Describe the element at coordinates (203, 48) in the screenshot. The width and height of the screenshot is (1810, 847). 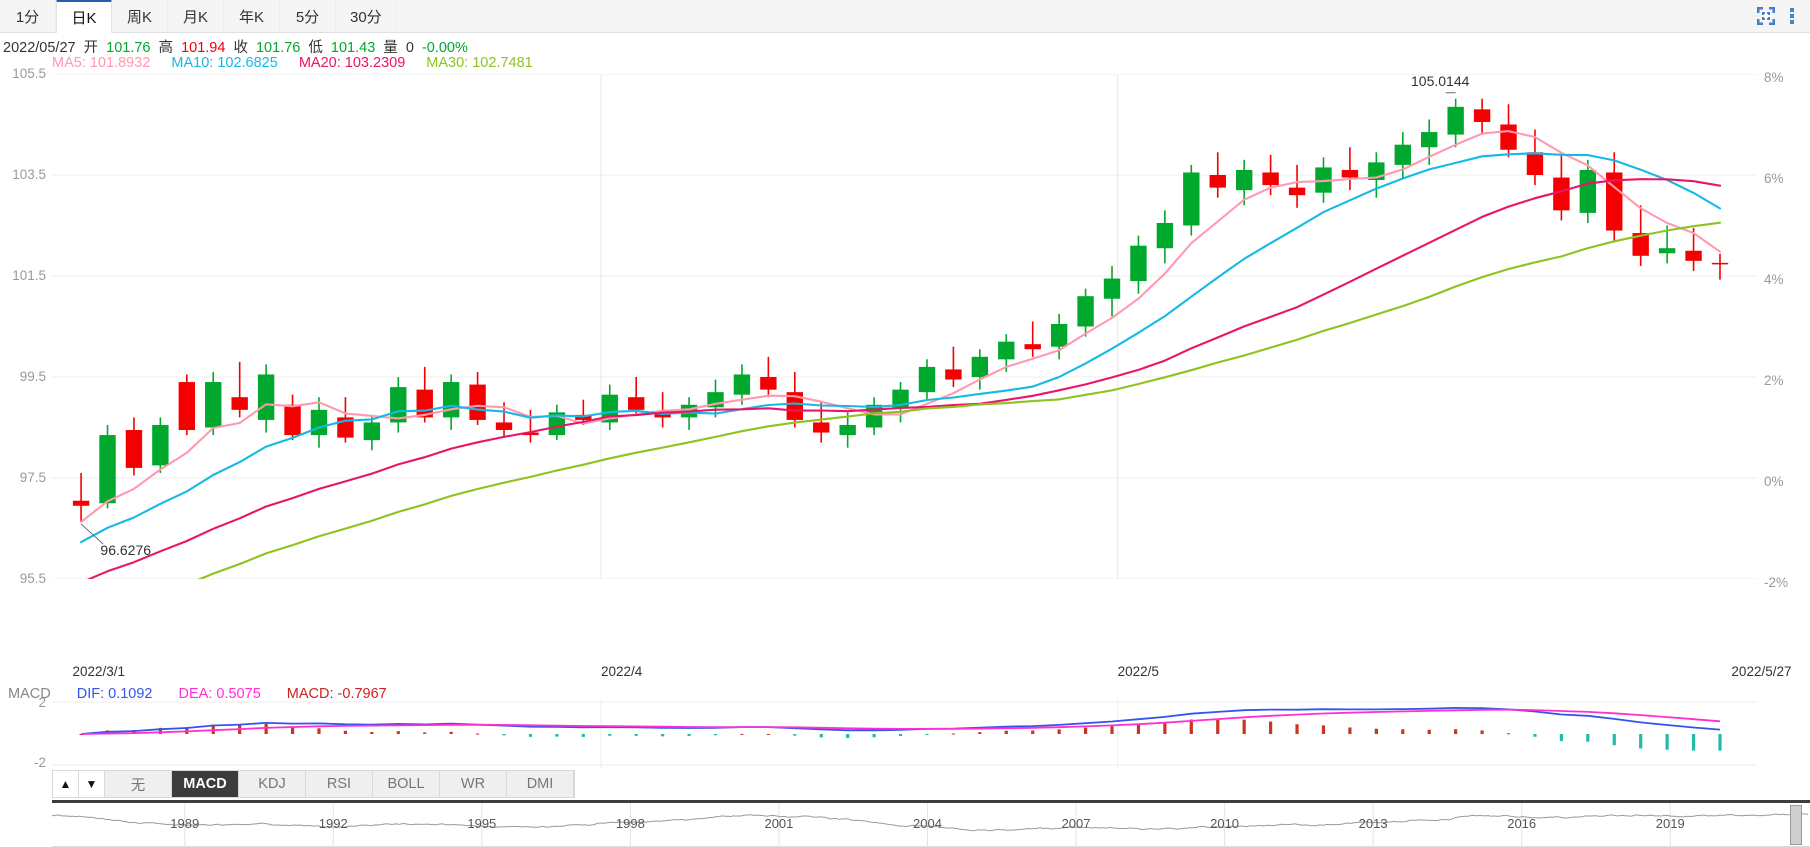
I see `quote-high: 101.94` at that location.